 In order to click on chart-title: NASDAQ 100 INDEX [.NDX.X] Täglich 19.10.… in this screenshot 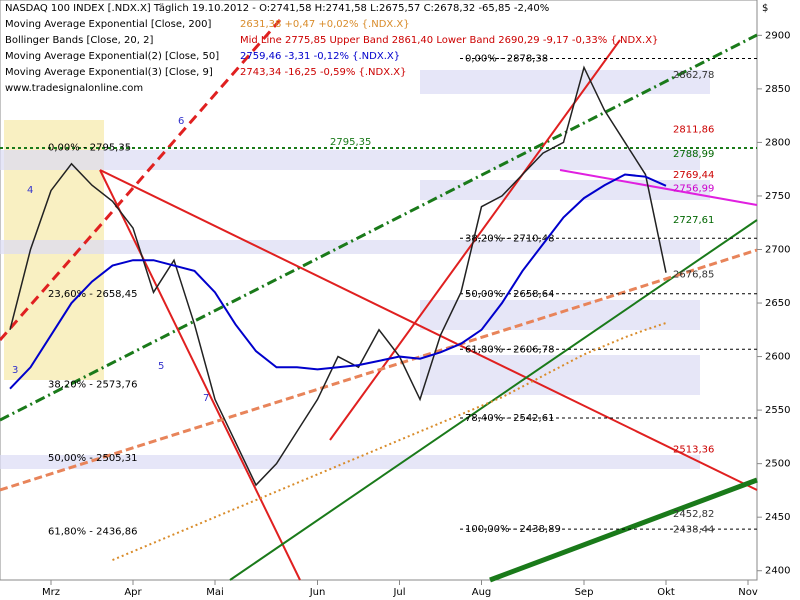, I will do `click(277, 8)`.